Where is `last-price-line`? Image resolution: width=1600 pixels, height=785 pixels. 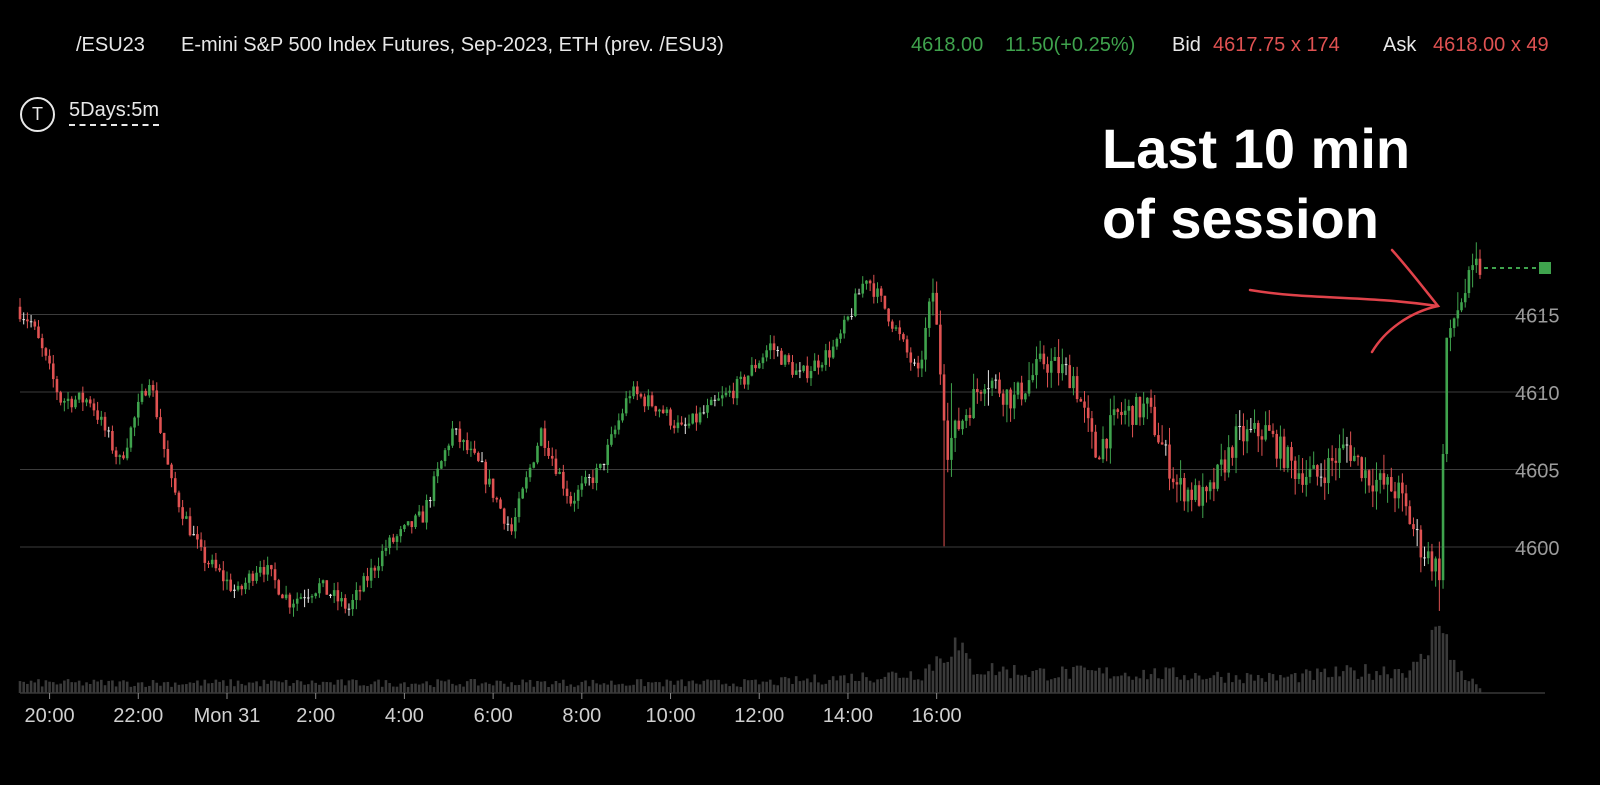
last-price-line is located at coordinates (1517, 268).